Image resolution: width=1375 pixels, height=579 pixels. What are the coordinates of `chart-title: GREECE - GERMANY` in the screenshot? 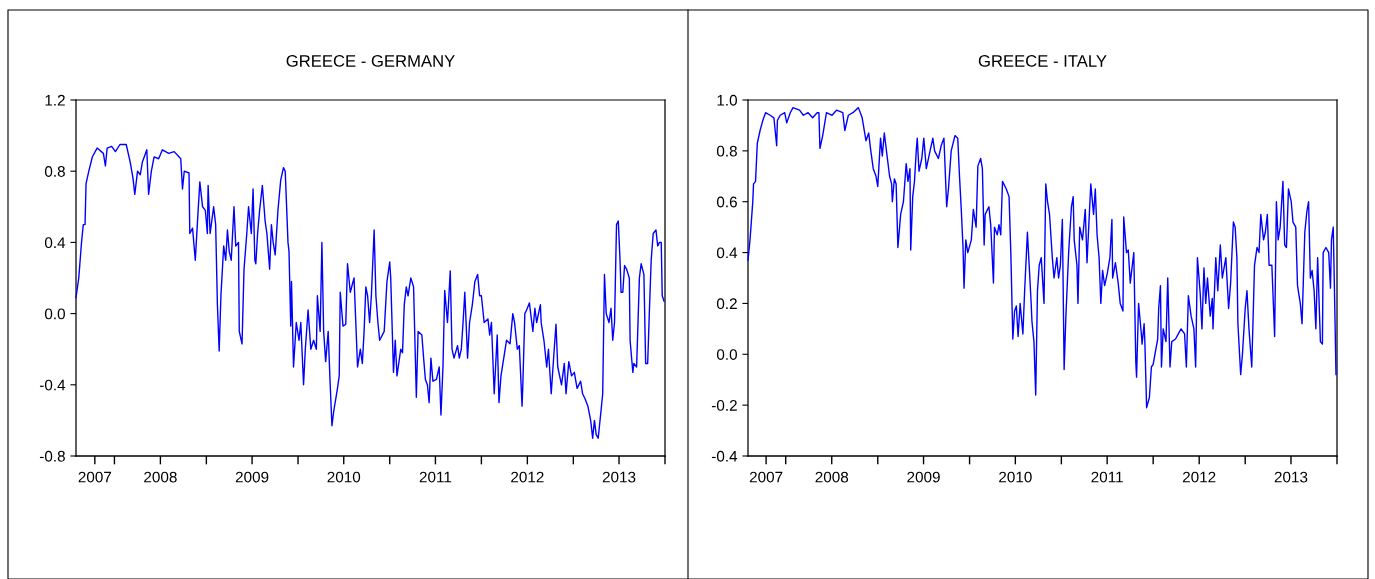 It's located at (370, 61).